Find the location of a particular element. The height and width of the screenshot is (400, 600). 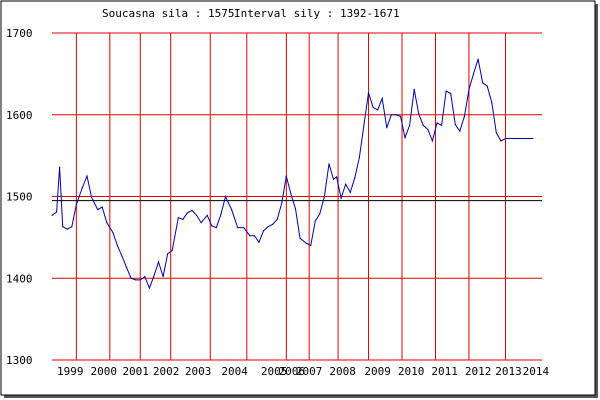

current-strength-label: Soucasna sila : 1575 is located at coordinates (168, 13).